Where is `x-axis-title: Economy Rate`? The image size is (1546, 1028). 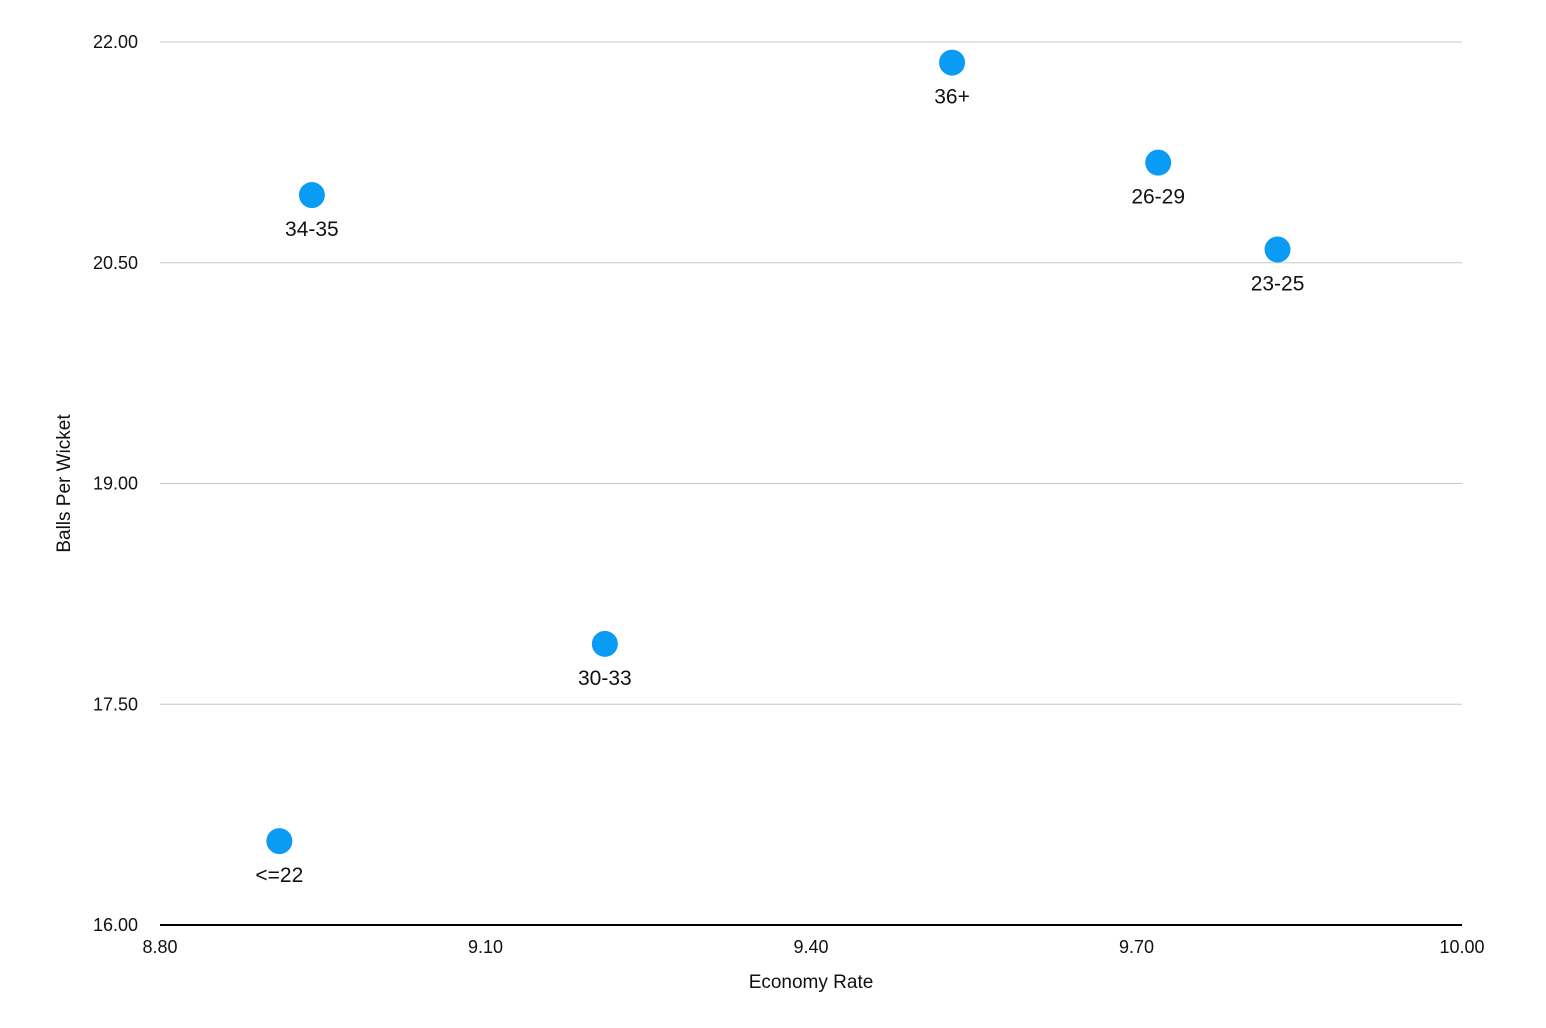
x-axis-title: Economy Rate is located at coordinates (811, 982).